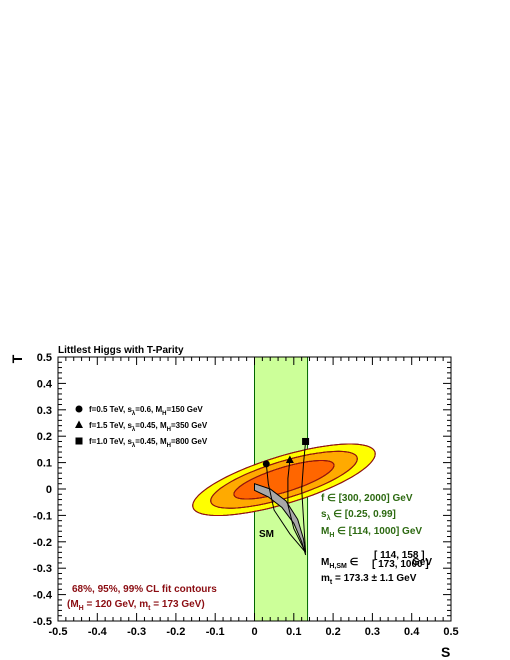  What do you see at coordinates (58, 632) in the screenshot?
I see `x-tick-label: -0.5` at bounding box center [58, 632].